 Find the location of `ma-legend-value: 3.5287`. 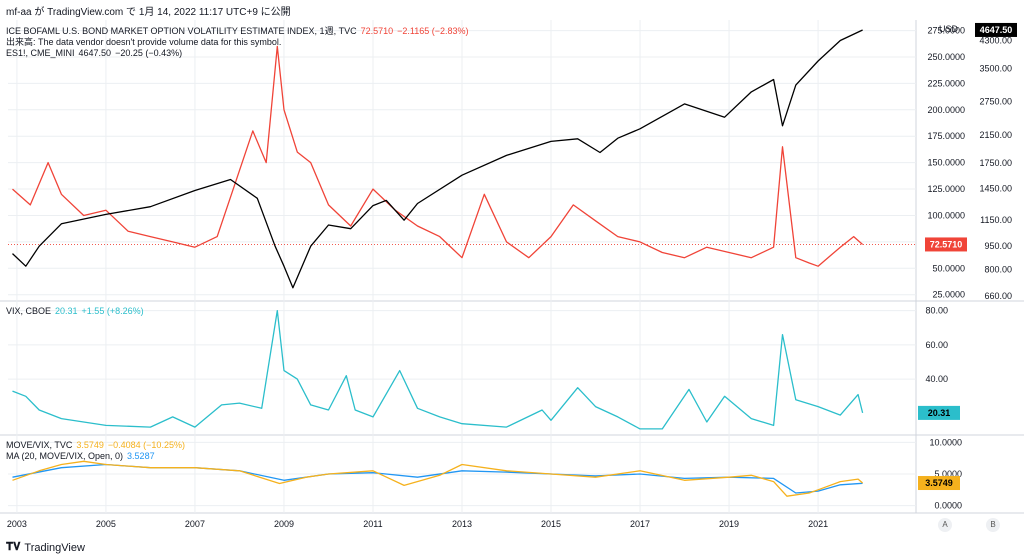

ma-legend-value: 3.5287 is located at coordinates (141, 456).